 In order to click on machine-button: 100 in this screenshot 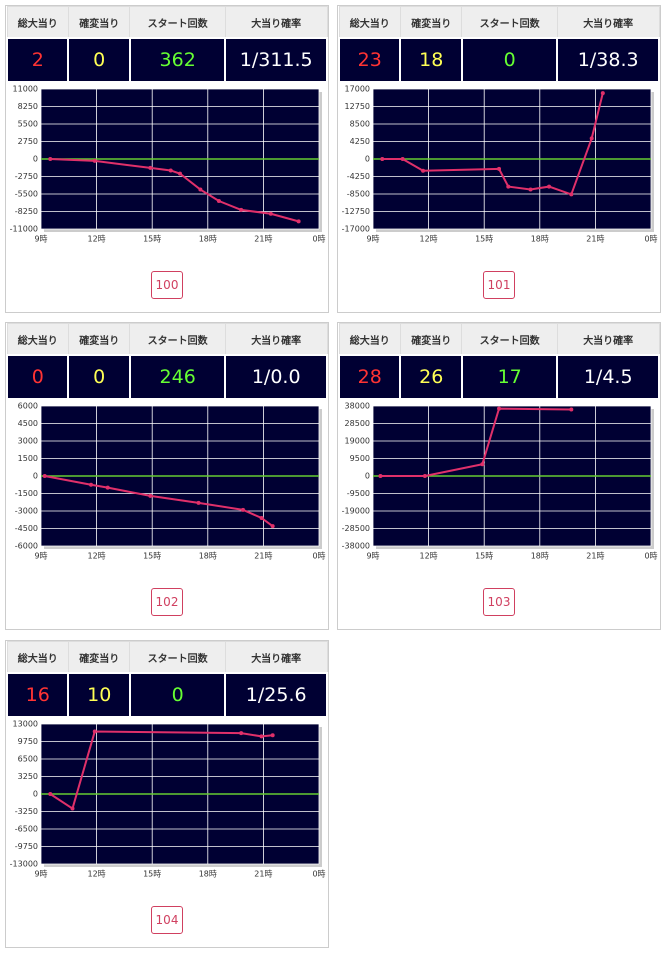, I will do `click(167, 285)`.